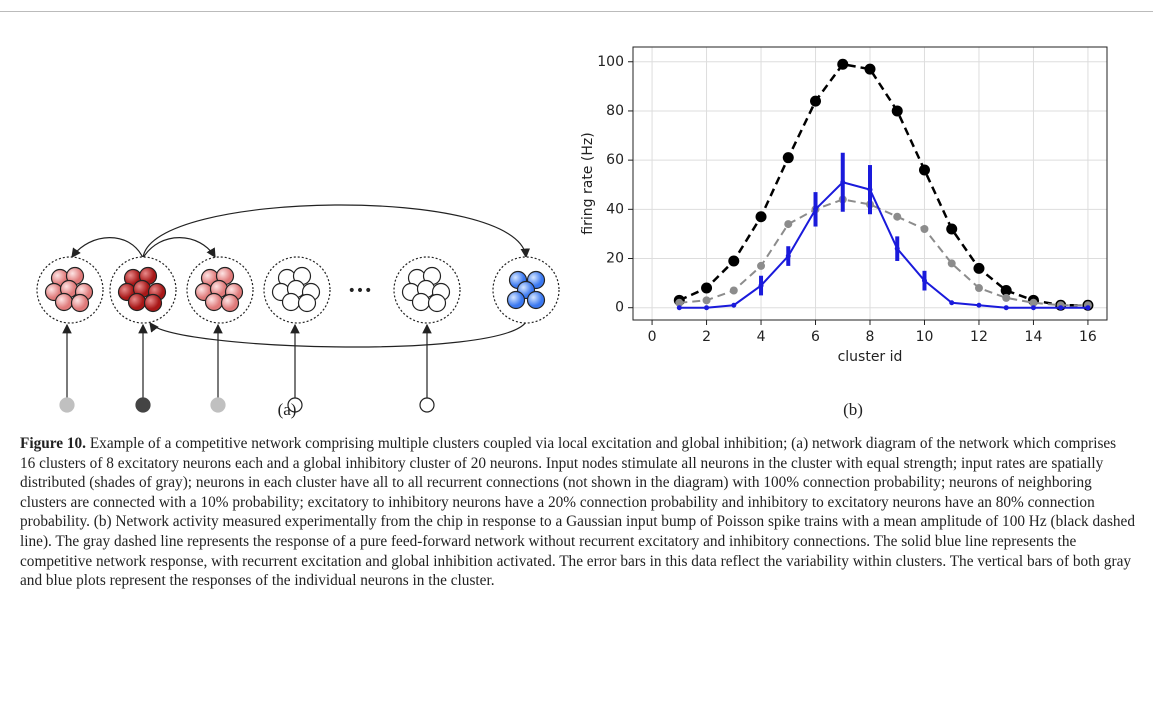 This screenshot has width=1153, height=727. I want to click on x-tick-label: 0, so click(652, 337).